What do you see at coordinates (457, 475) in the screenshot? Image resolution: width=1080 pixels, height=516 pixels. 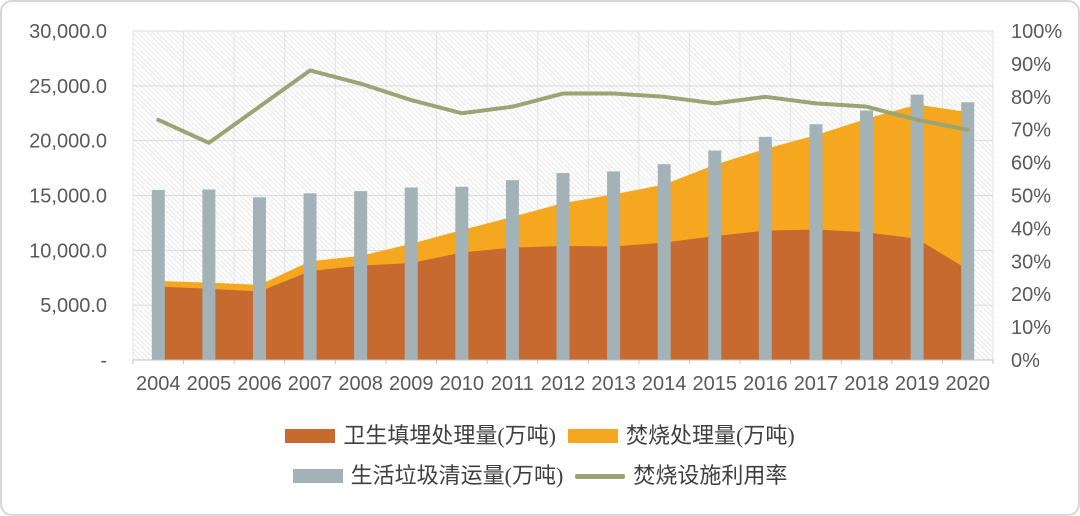 I see `legend-label-collection: 生活垃圾清运量(万吨)` at bounding box center [457, 475].